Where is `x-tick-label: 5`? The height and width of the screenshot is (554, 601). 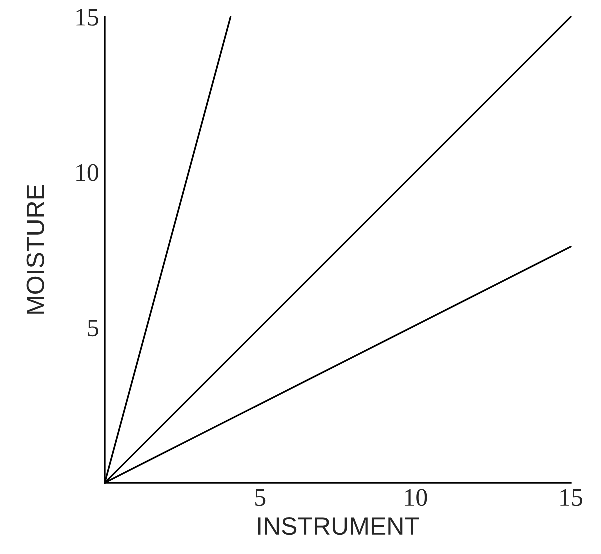
x-tick-label: 5 is located at coordinates (261, 498).